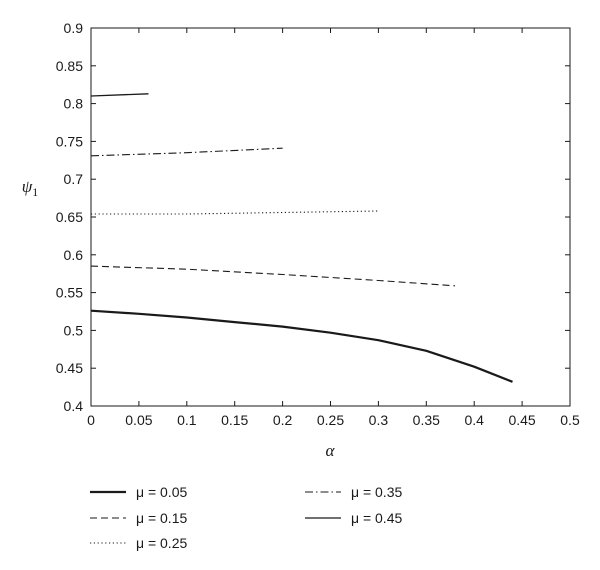 The image size is (600, 570). Describe the element at coordinates (570, 420) in the screenshot. I see `x-tick-label: 0.5` at that location.